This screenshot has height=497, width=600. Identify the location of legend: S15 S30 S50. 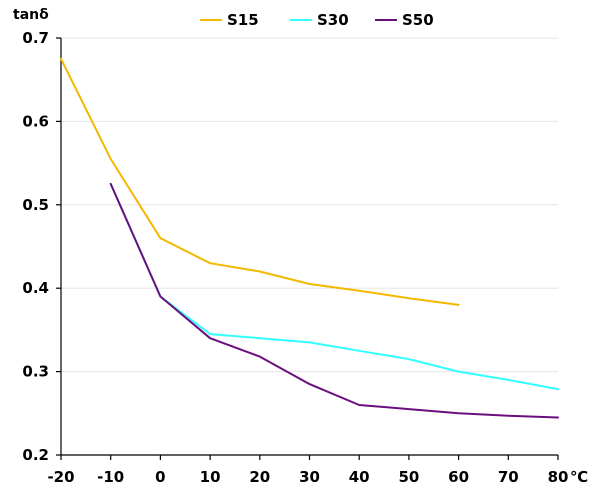
(317, 20).